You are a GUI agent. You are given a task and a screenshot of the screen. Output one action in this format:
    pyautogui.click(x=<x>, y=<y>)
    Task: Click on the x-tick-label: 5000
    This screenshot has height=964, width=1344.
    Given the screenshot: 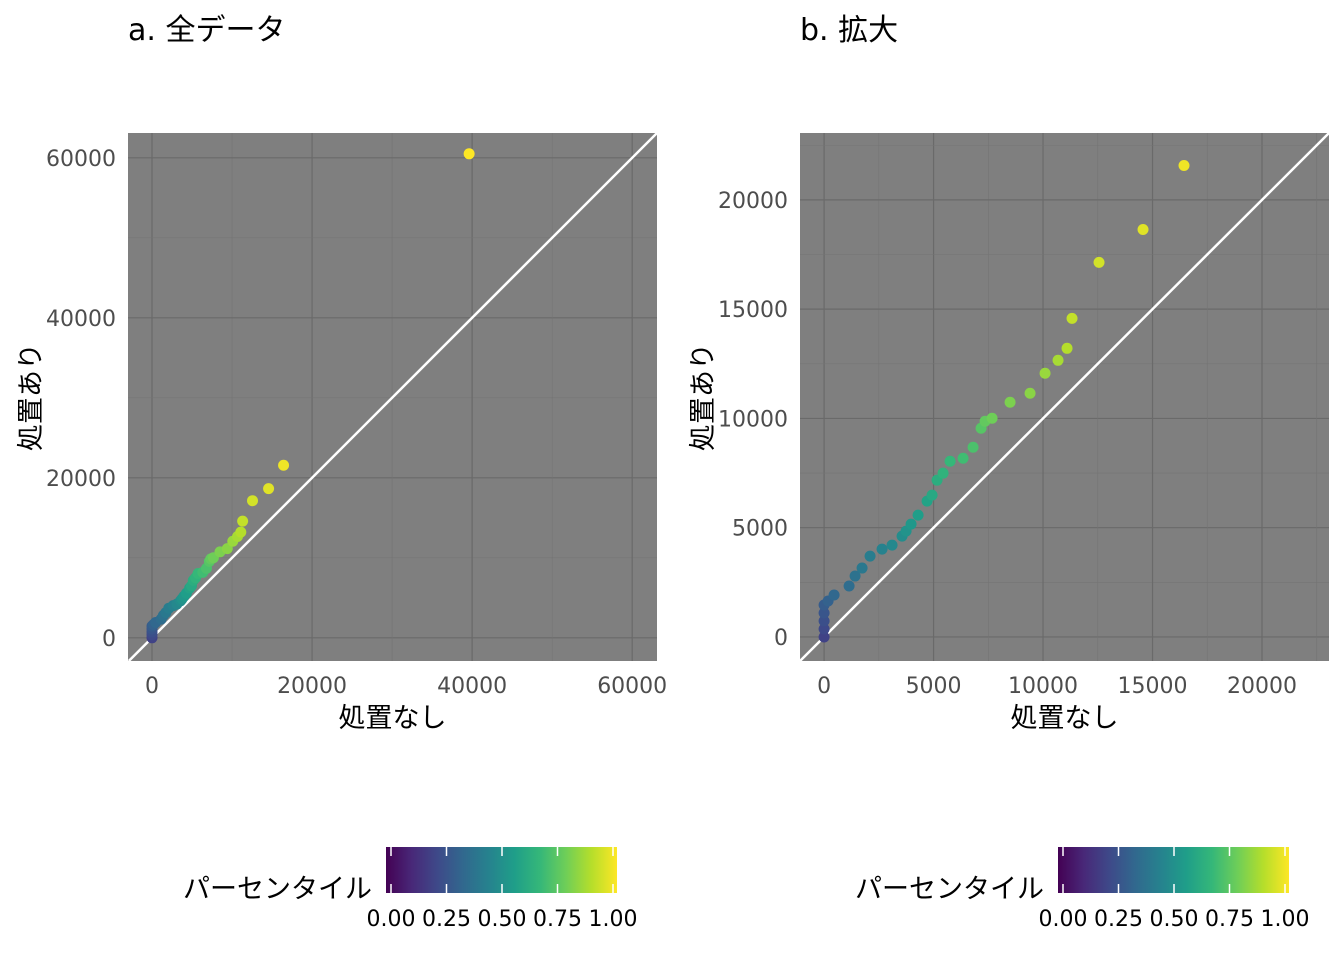 What is the action you would take?
    pyautogui.click(x=934, y=686)
    